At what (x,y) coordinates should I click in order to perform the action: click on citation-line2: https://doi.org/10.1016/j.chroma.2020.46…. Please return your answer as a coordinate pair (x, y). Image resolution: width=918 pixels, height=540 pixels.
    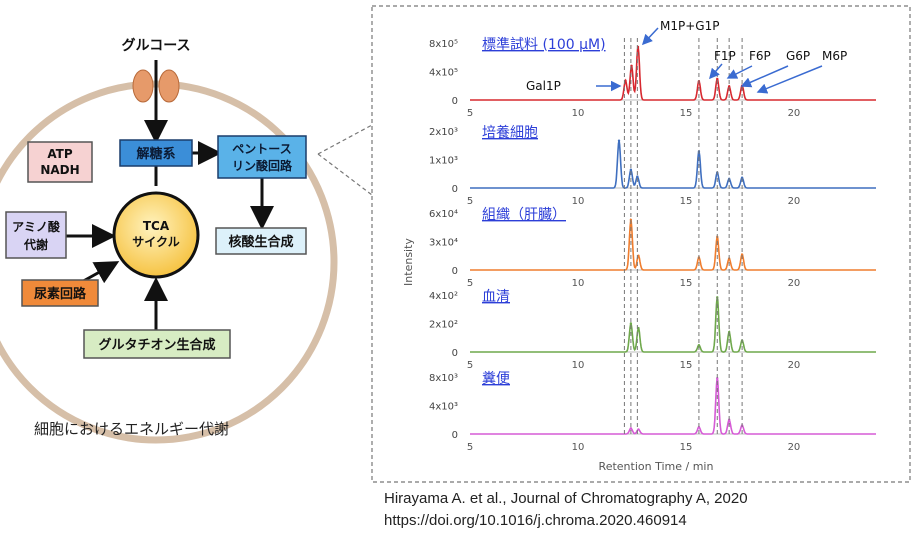
    Looking at the image, I should click on (535, 520).